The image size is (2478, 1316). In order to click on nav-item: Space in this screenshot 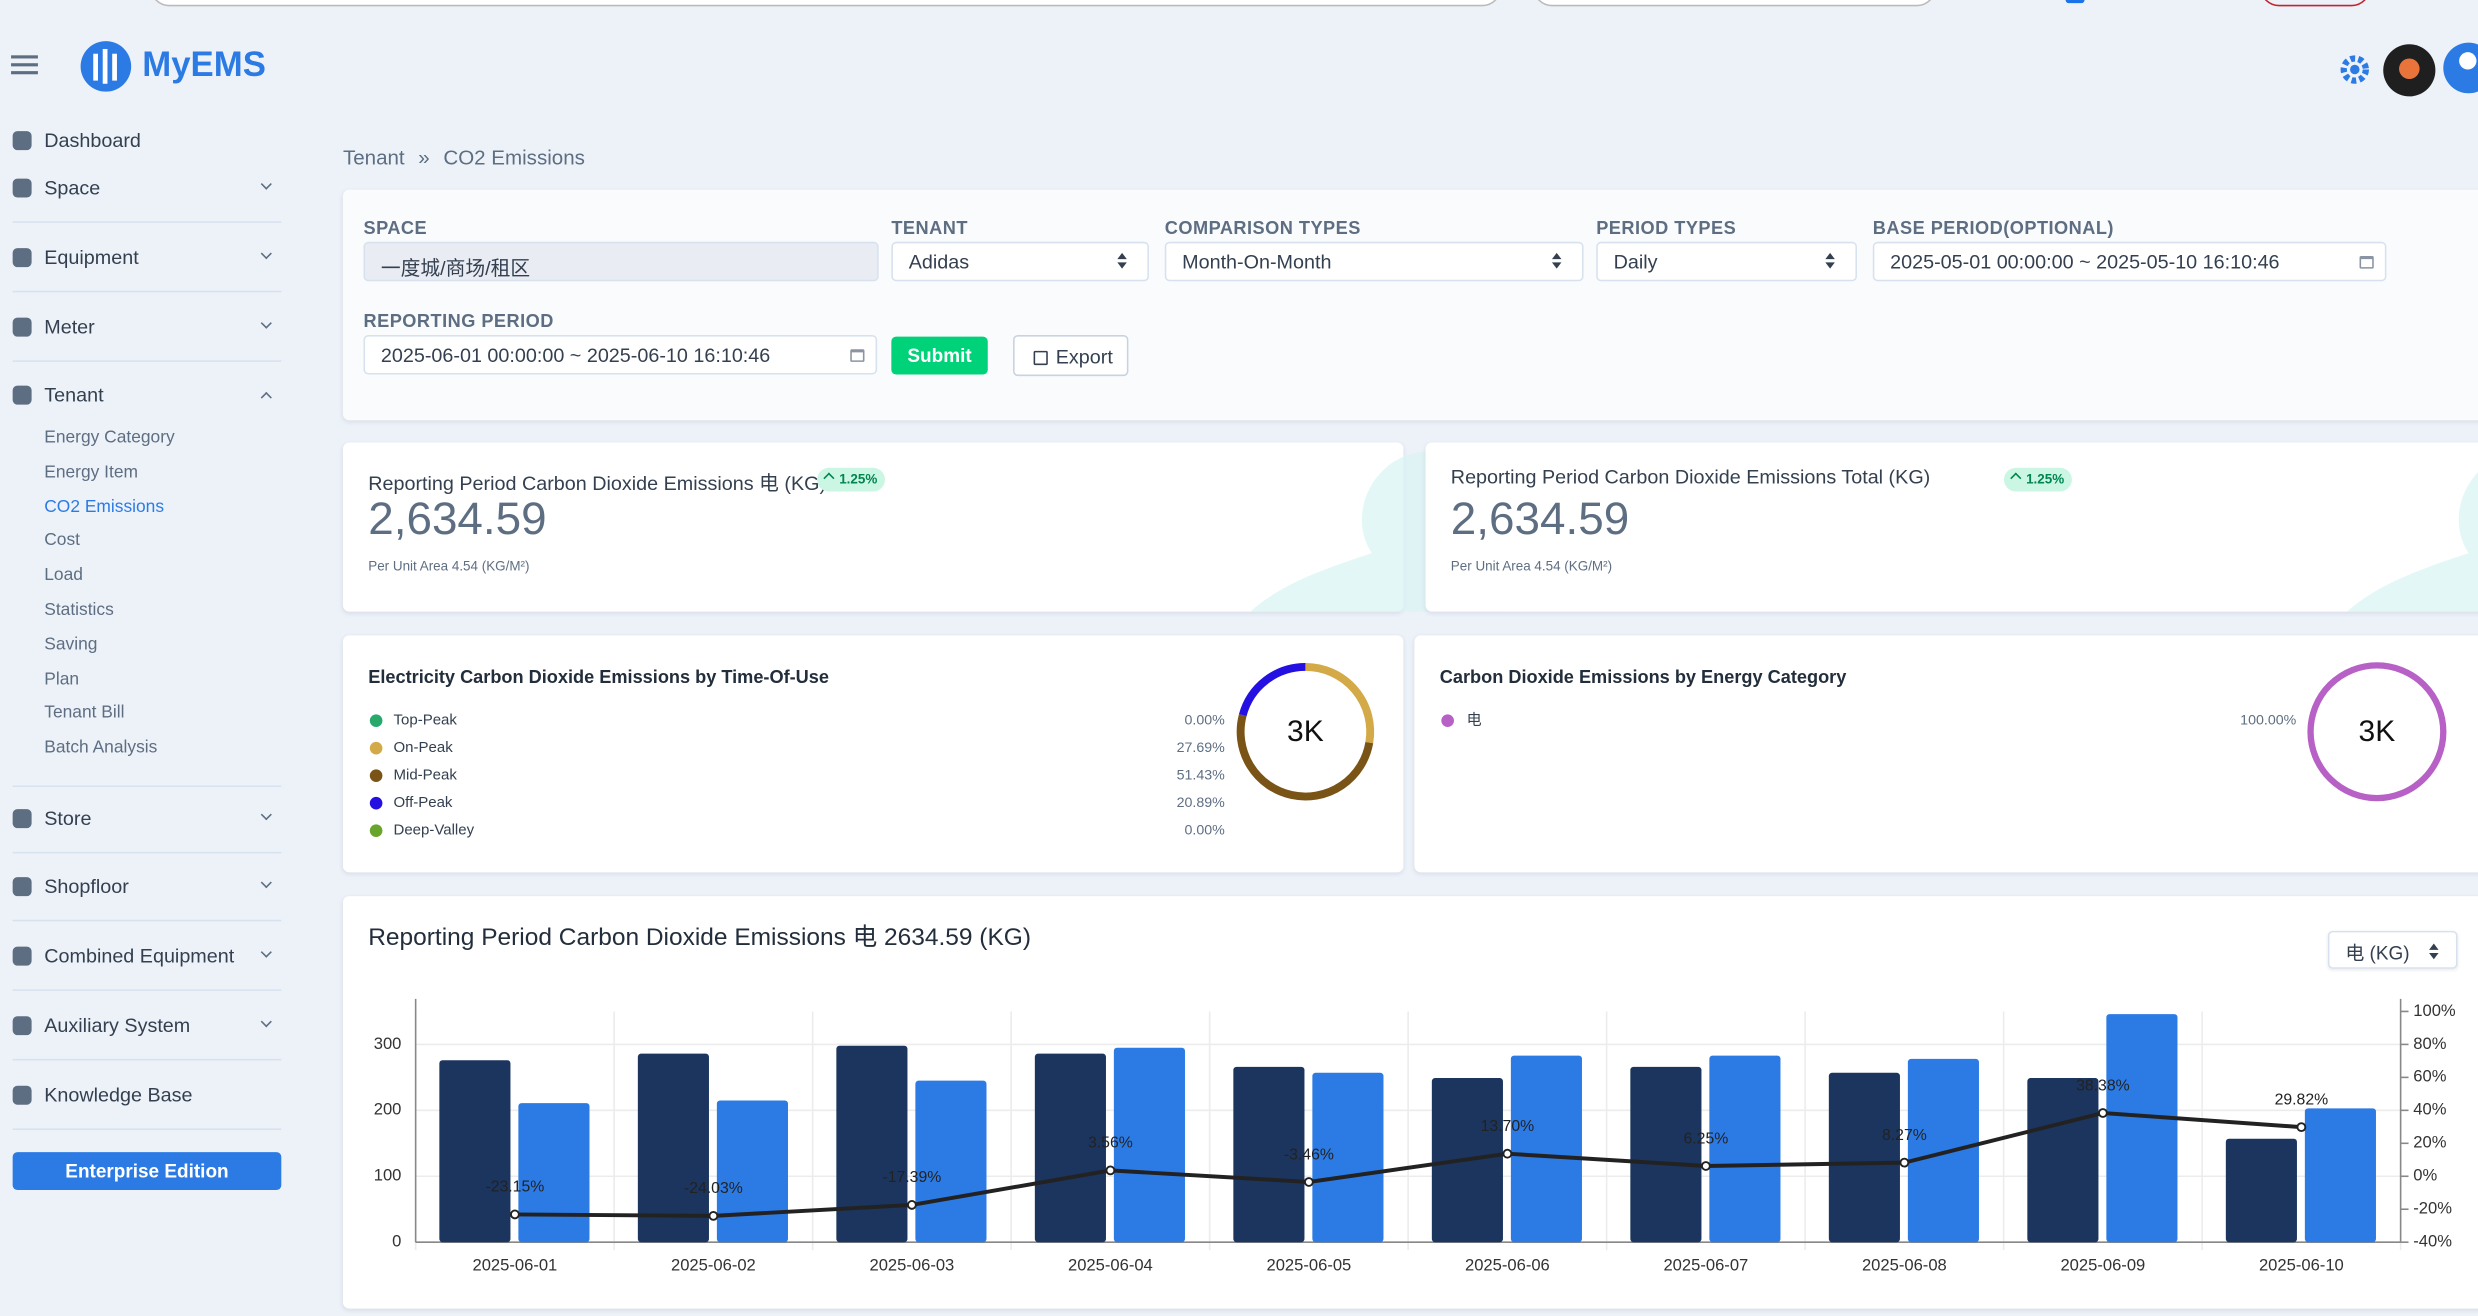, I will do `click(72, 187)`.